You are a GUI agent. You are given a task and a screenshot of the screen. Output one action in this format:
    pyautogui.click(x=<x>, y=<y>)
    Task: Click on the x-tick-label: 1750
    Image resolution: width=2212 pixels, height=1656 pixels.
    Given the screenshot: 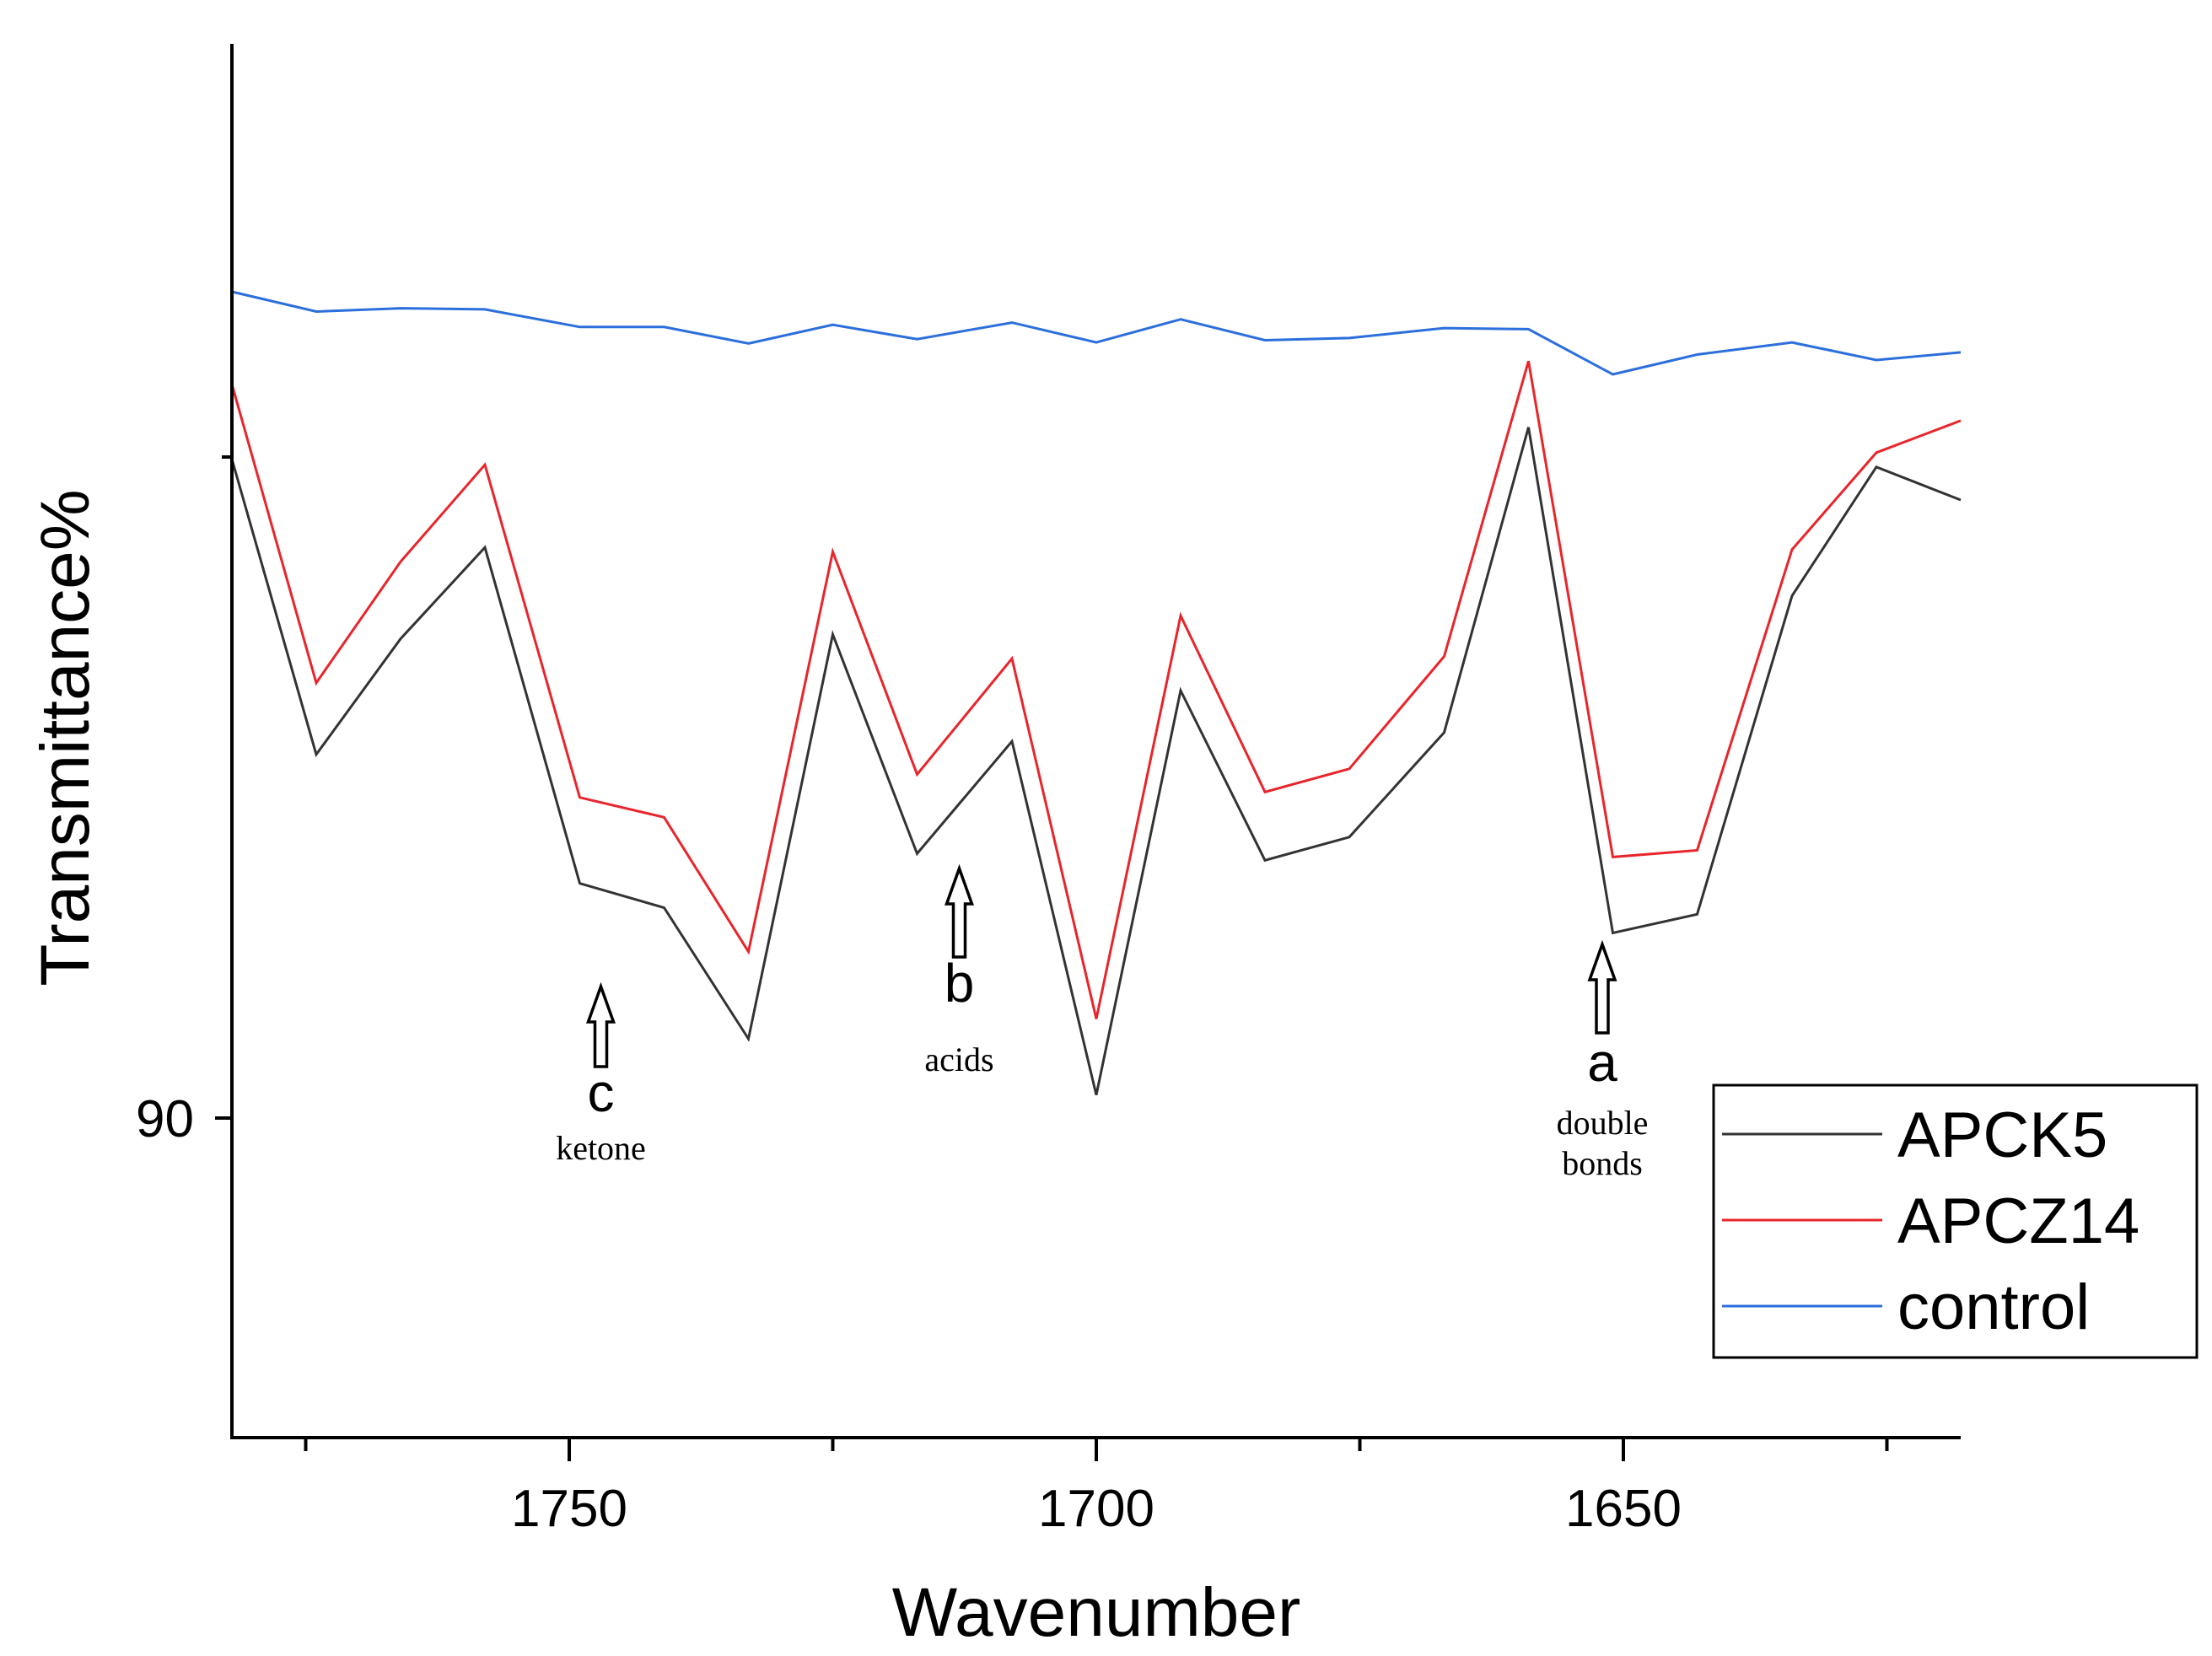 What is the action you would take?
    pyautogui.click(x=569, y=1509)
    